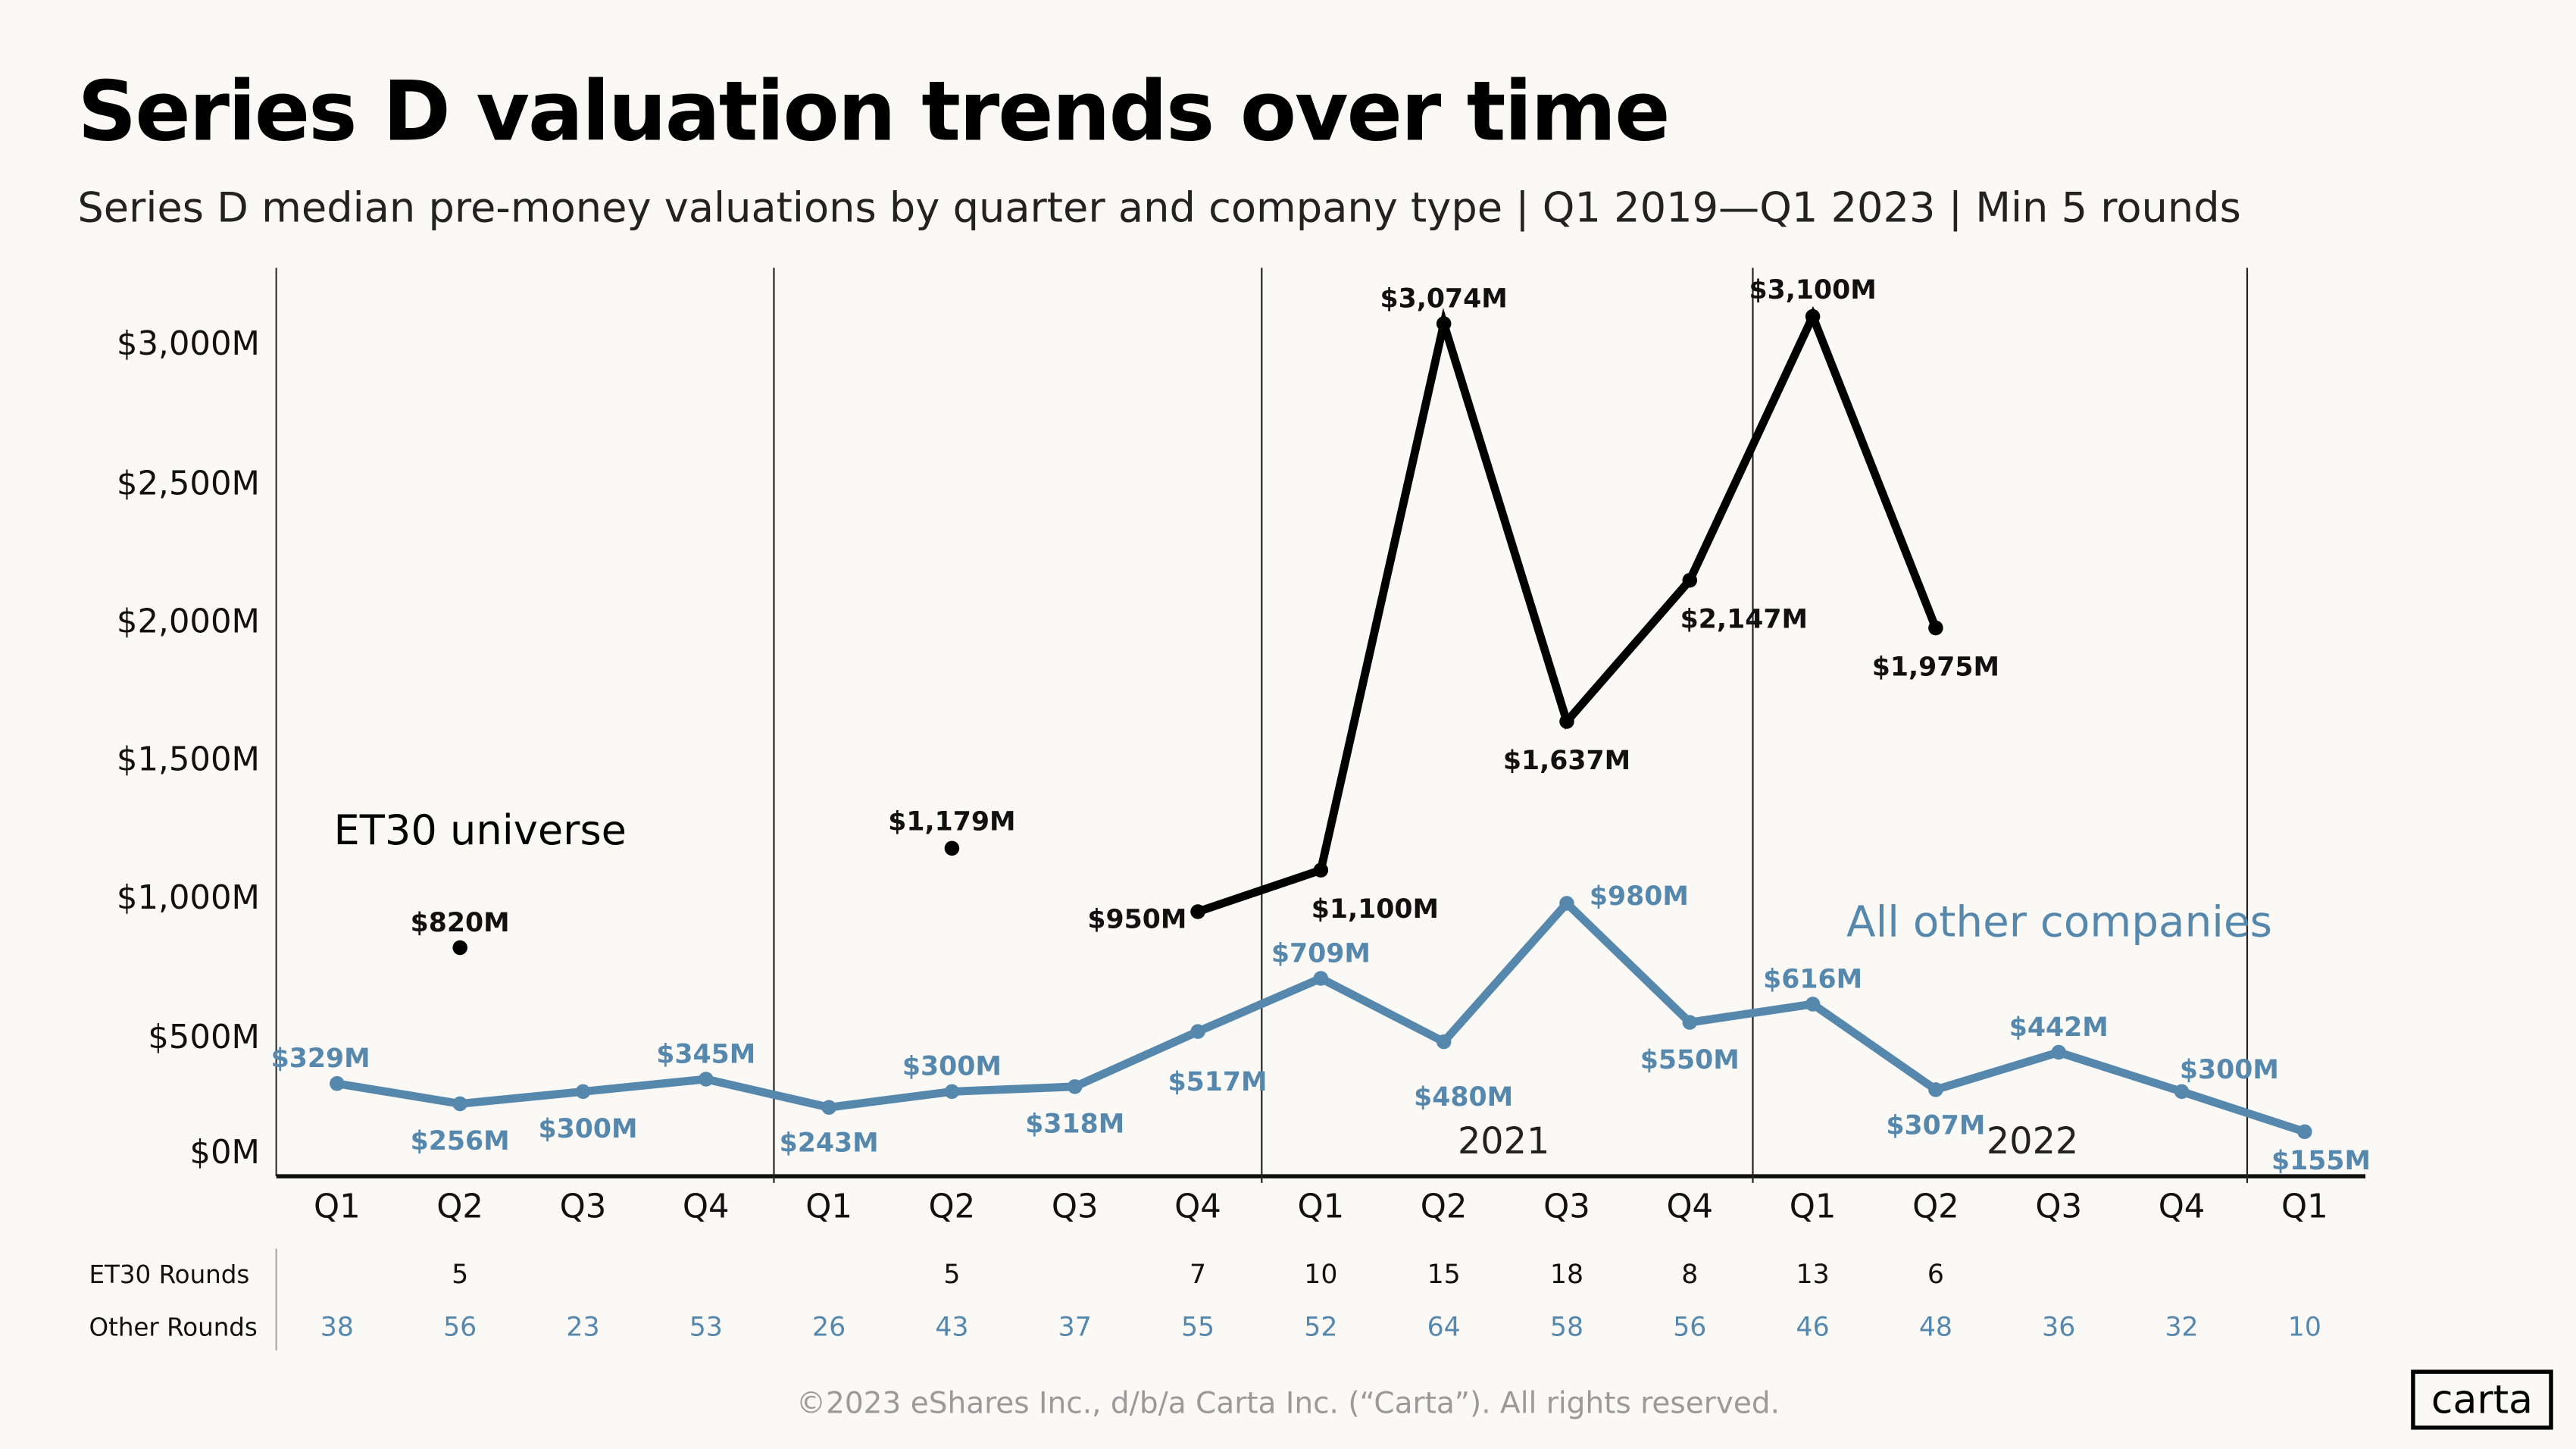 Image resolution: width=2576 pixels, height=1449 pixels. I want to click on other-rounds-cell: 48, so click(1936, 1327).